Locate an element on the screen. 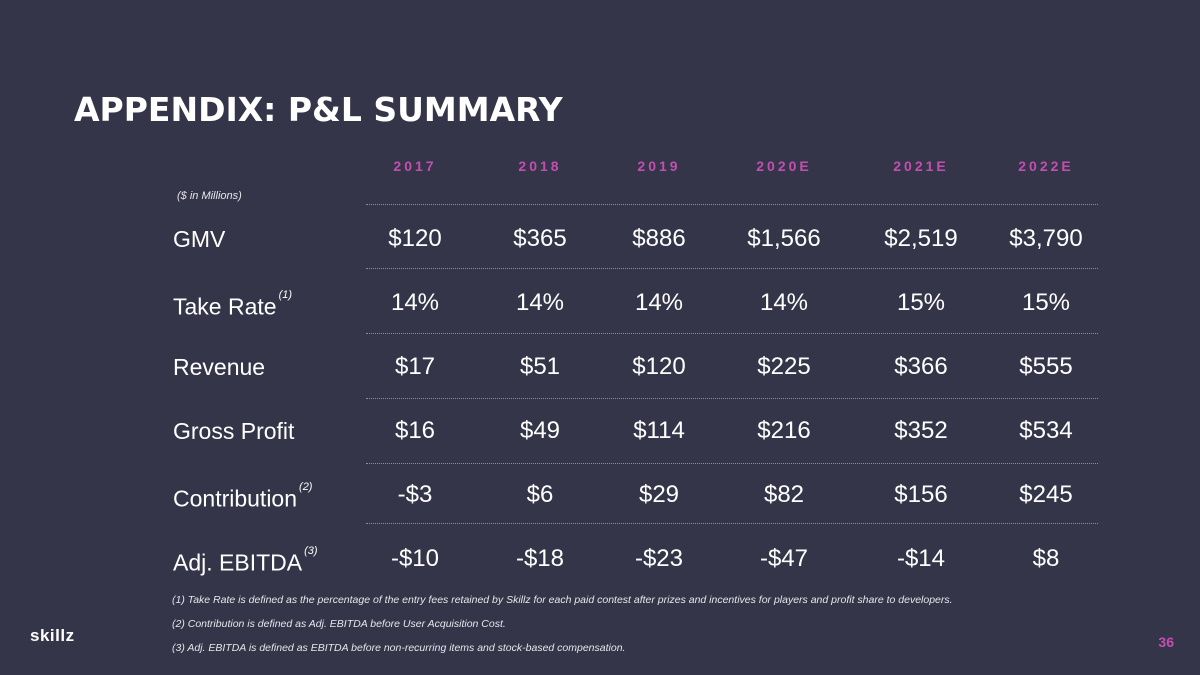 The height and width of the screenshot is (675, 1200). table-cell: $16 is located at coordinates (415, 430).